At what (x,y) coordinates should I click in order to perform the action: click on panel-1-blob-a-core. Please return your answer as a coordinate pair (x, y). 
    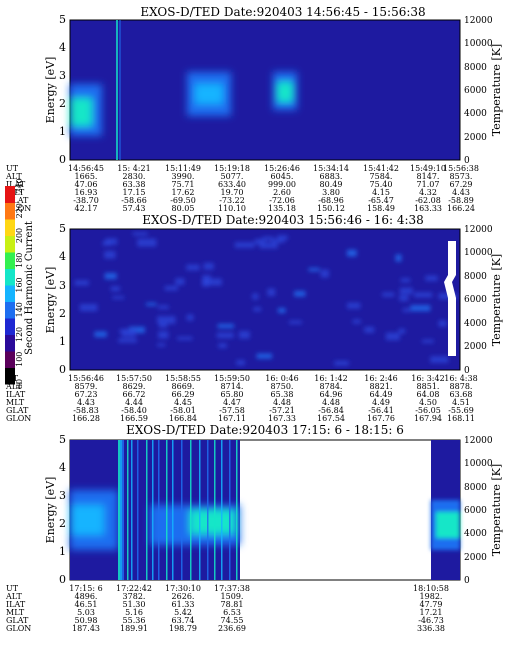
    Looking at the image, I should click on (209, 94).